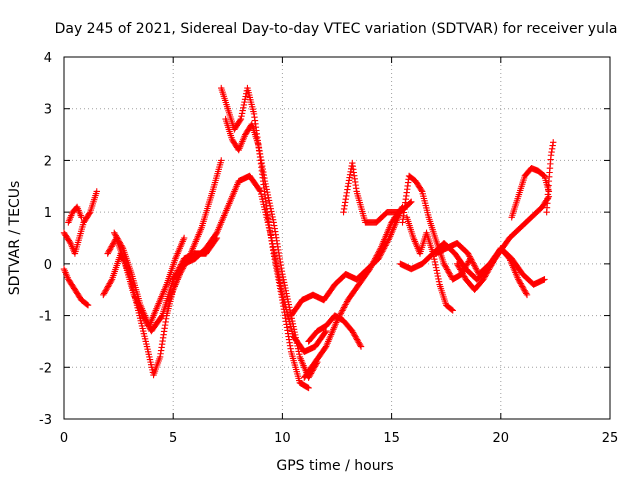 The image size is (640, 480). Describe the element at coordinates (45, 239) in the screenshot. I see `y-tick-labels: -3 -2 -1 0 1 2 3 4` at that location.